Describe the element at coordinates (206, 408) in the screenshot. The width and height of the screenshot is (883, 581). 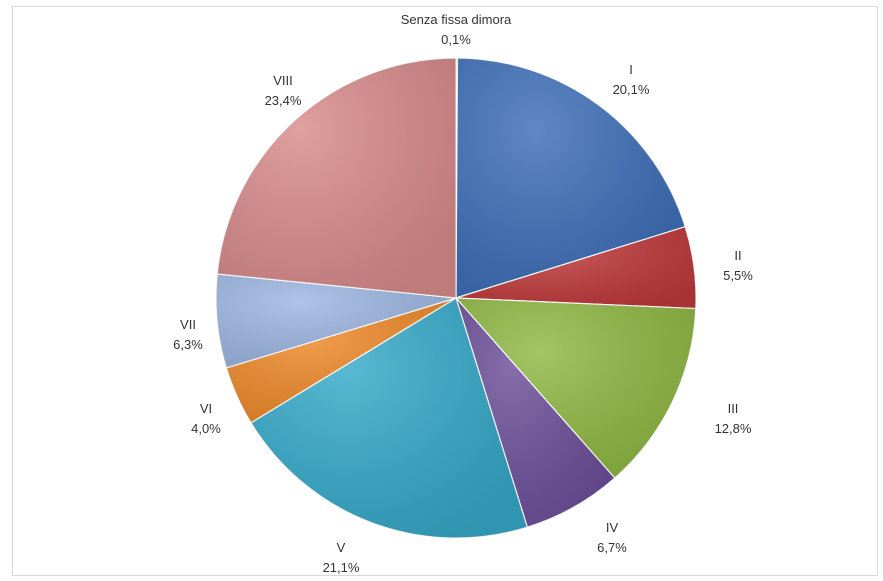
I see `slice-label-7: VI` at that location.